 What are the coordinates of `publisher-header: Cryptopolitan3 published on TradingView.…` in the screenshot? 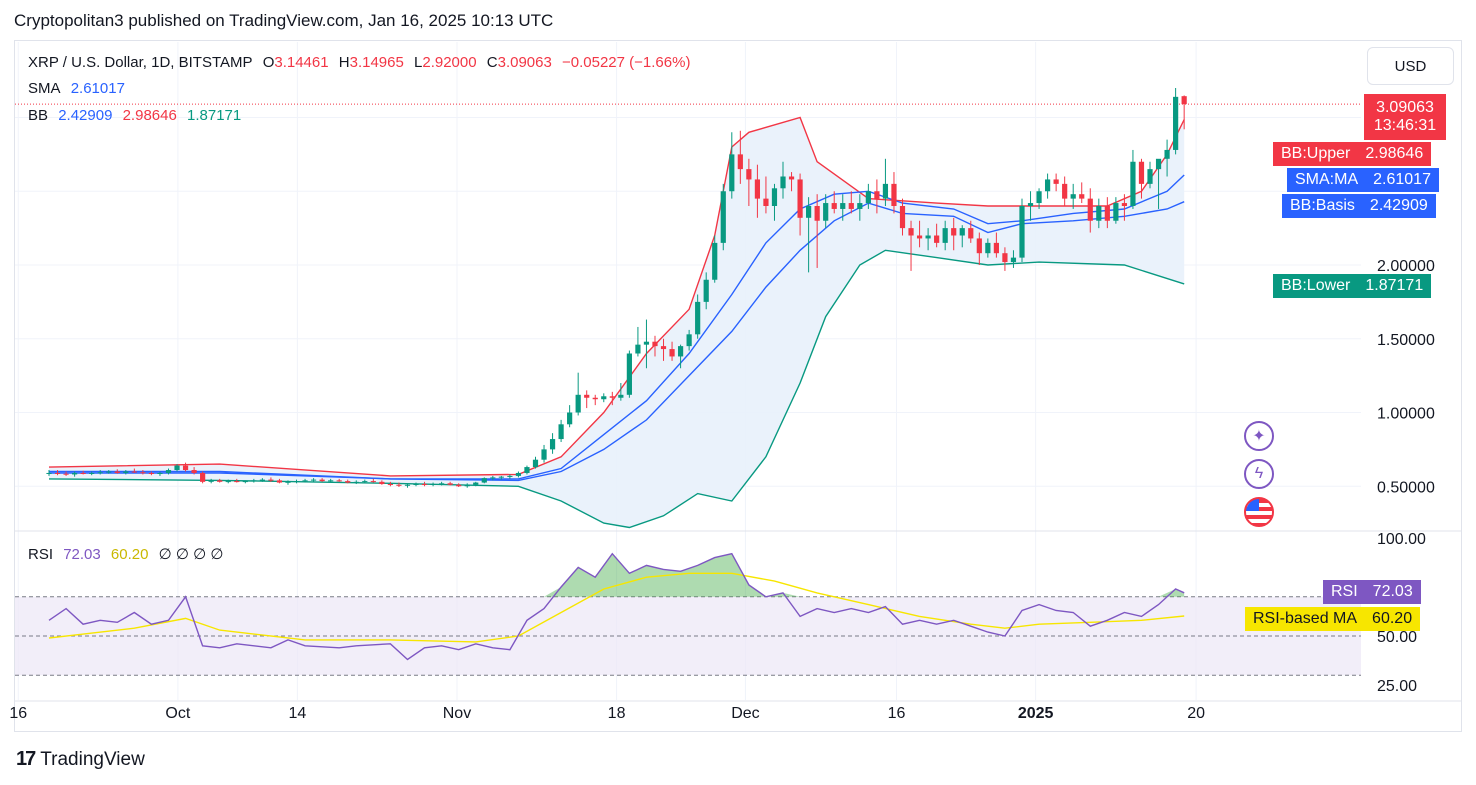 It's located at (284, 20).